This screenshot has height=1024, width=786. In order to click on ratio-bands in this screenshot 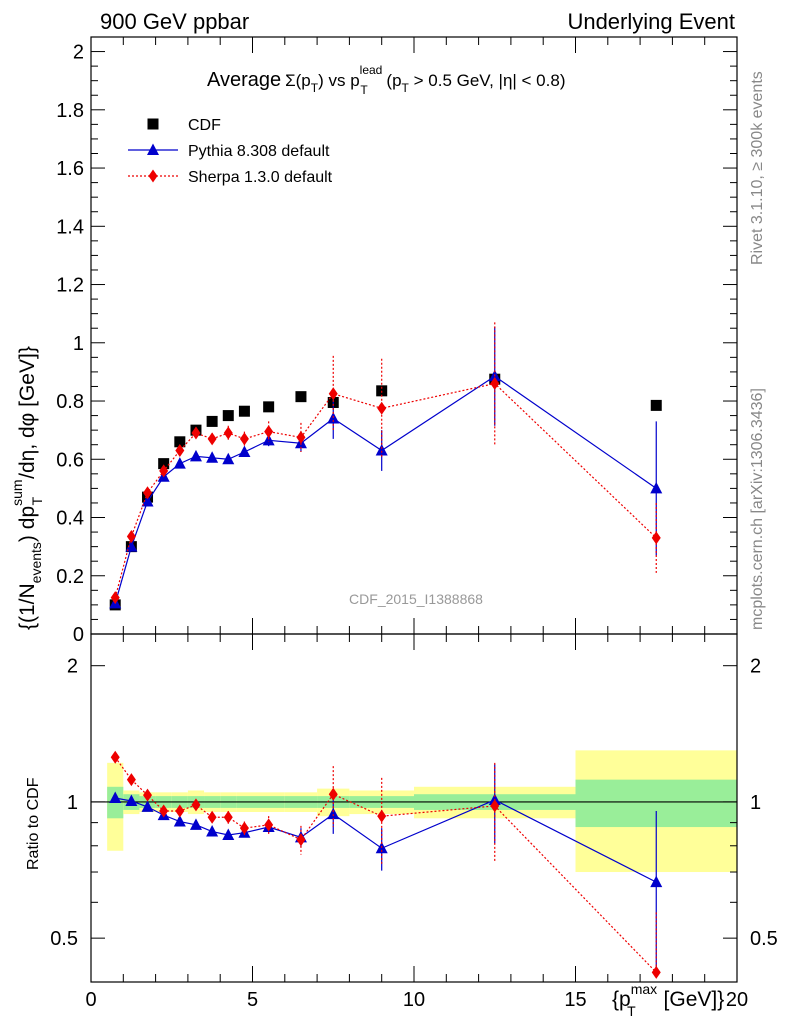, I will do `click(414, 811)`.